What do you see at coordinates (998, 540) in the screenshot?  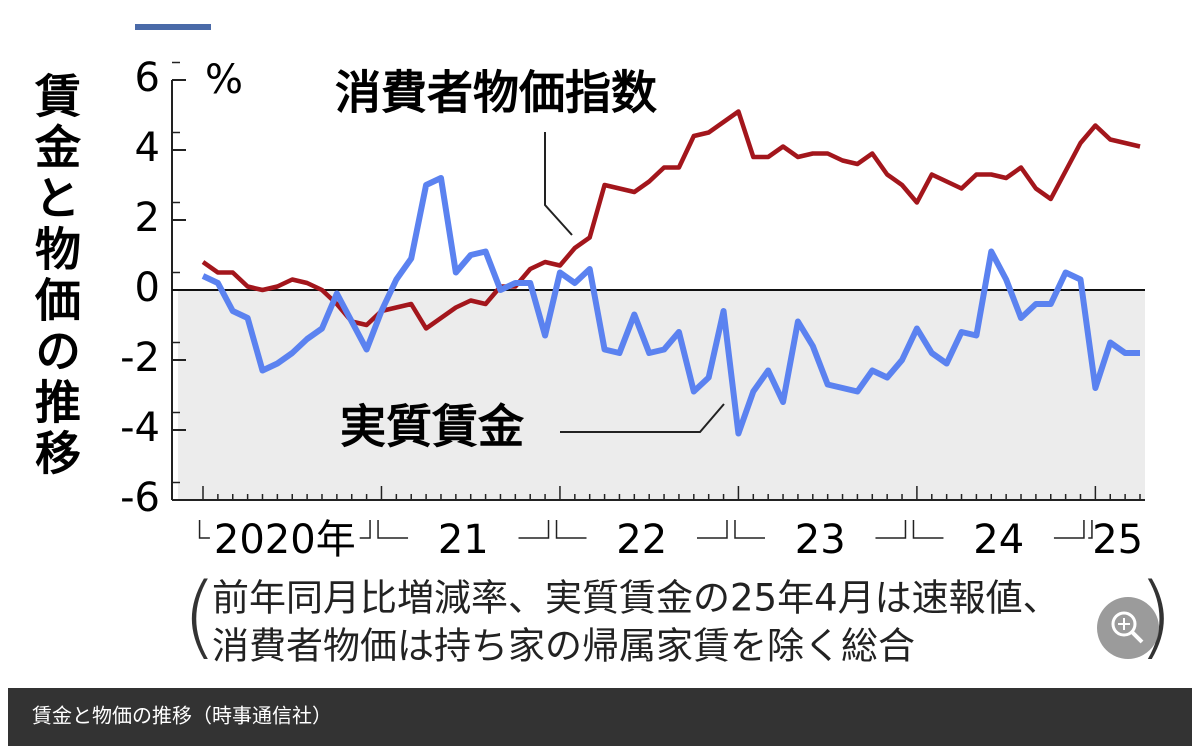 I see `x-tick-label: 24` at bounding box center [998, 540].